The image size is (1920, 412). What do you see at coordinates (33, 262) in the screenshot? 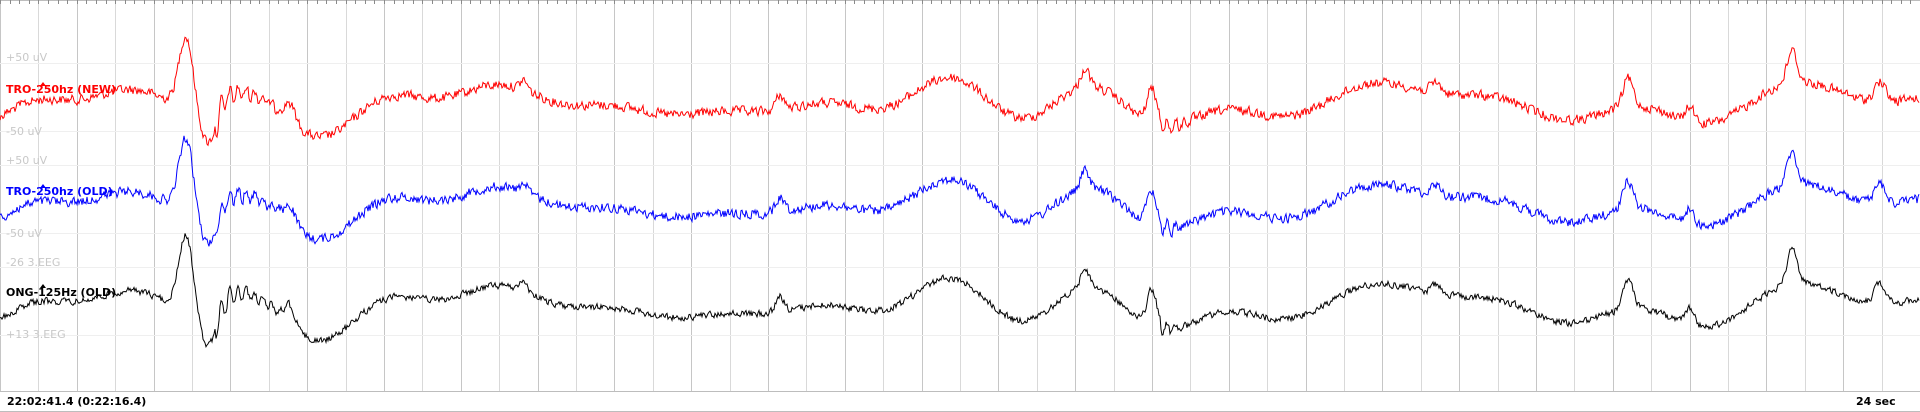
I see `scale-top-label-3: -26 3.EEG` at bounding box center [33, 262].